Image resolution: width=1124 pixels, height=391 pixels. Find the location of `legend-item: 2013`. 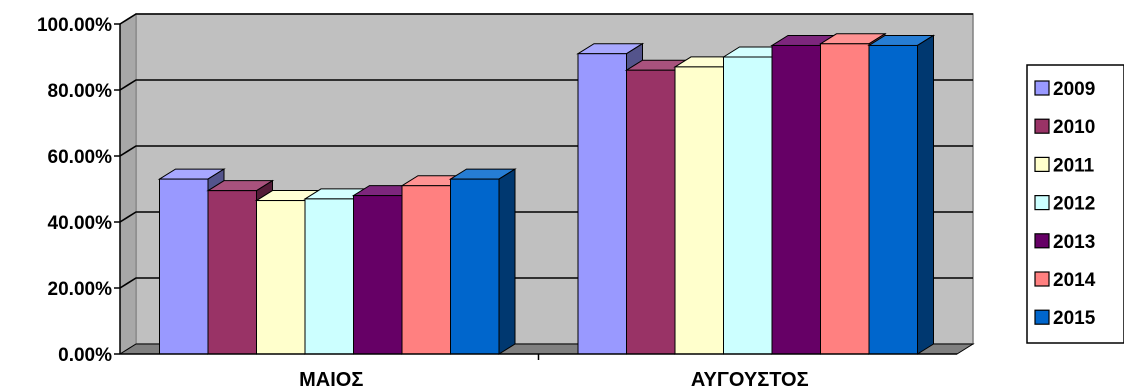

legend-item: 2013 is located at coordinates (1064, 242).